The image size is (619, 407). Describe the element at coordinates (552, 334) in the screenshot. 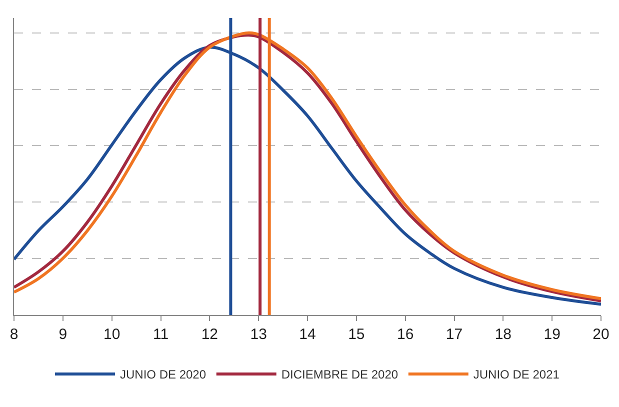

I see `x-tick-label: 19` at that location.